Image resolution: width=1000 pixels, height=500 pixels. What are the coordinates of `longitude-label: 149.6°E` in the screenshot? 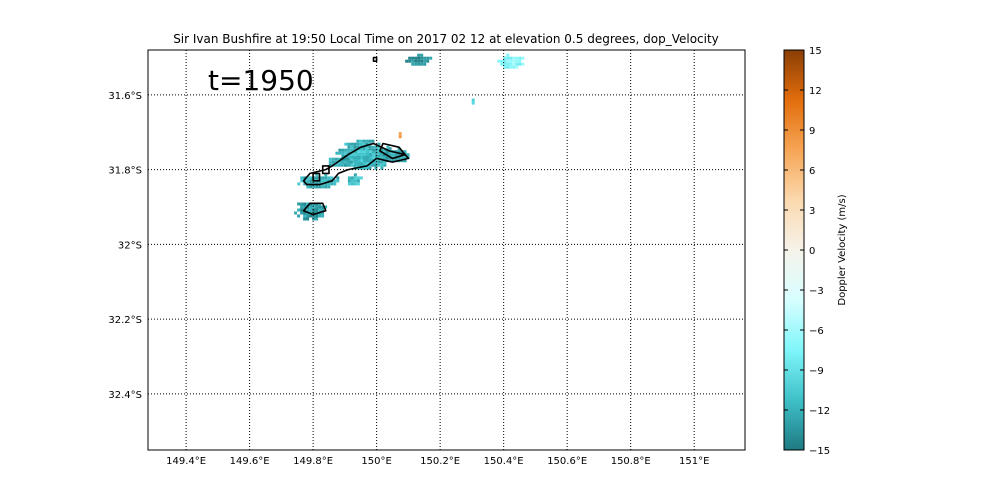 It's located at (250, 461).